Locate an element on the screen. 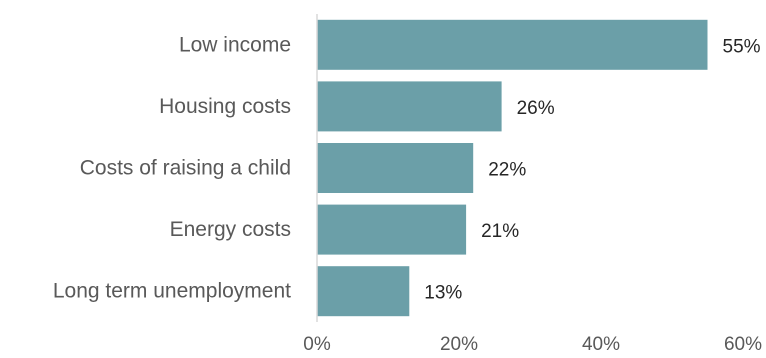 This screenshot has height=358, width=766. data-label-long-term-unemployment: 13% is located at coordinates (443, 293).